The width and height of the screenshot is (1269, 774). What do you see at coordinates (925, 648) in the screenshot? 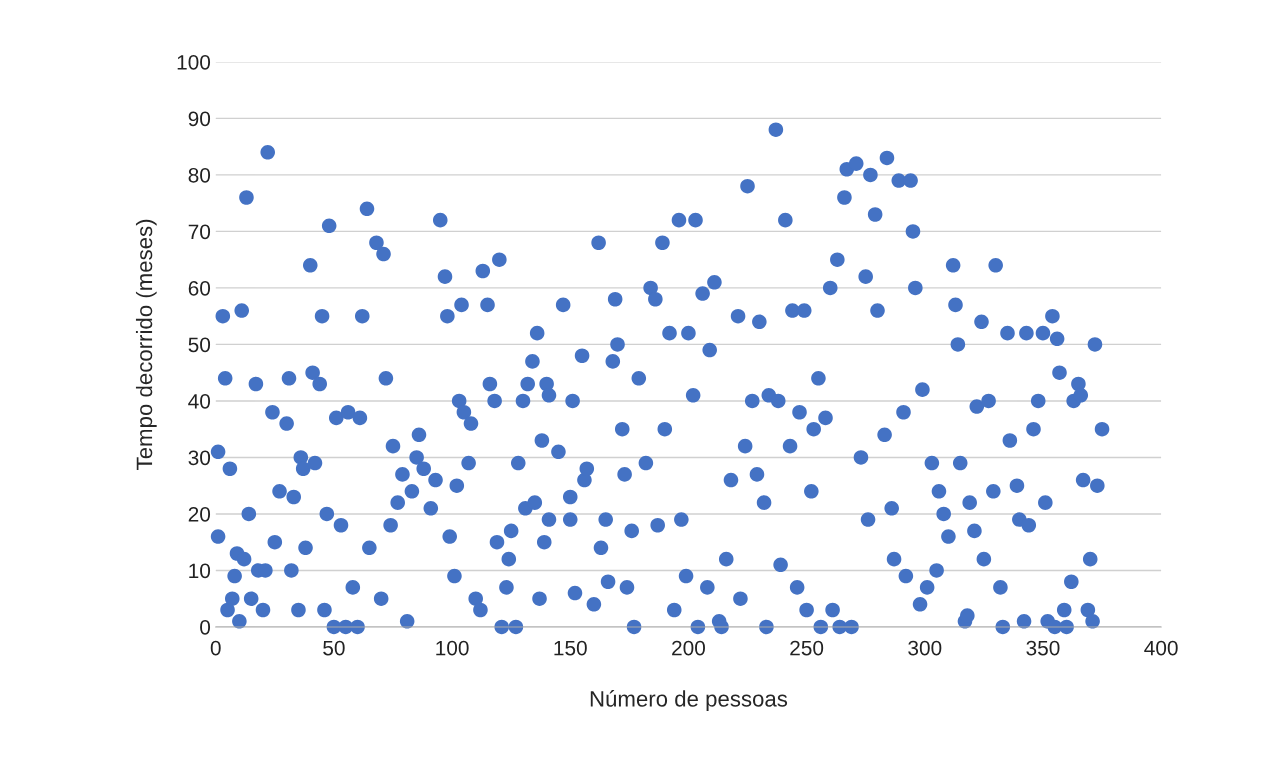
I see `x-tick-label: 300` at bounding box center [925, 648].